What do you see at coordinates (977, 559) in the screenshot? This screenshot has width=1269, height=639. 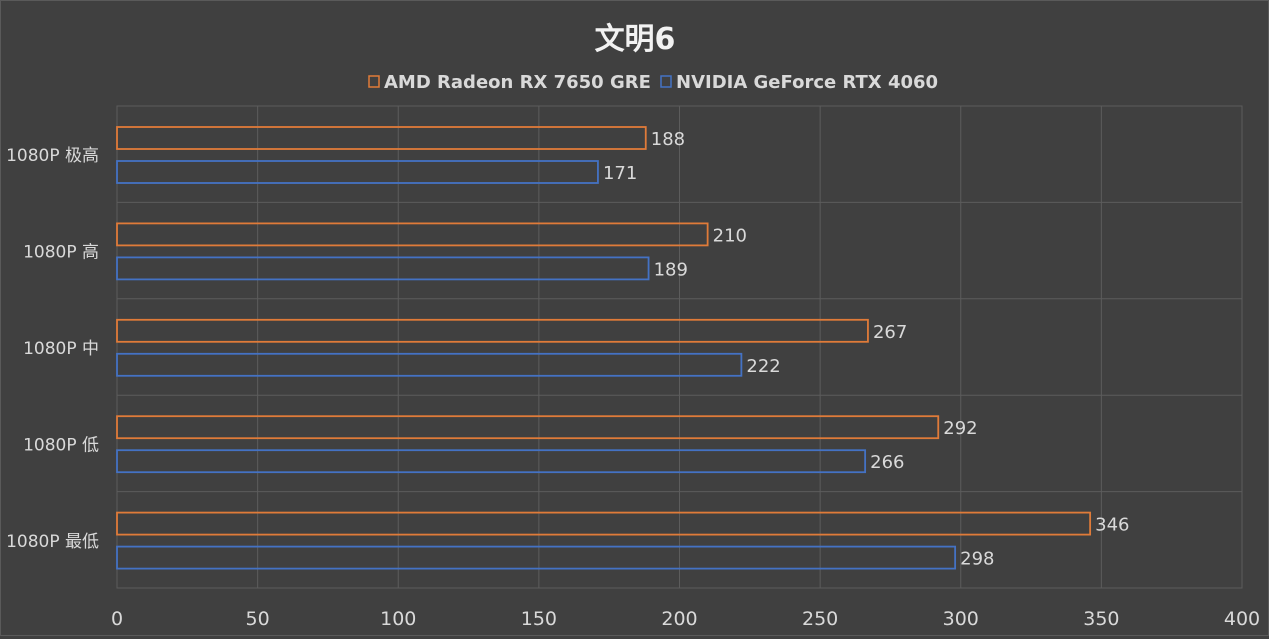 I see `data-label-1-4: 298` at bounding box center [977, 559].